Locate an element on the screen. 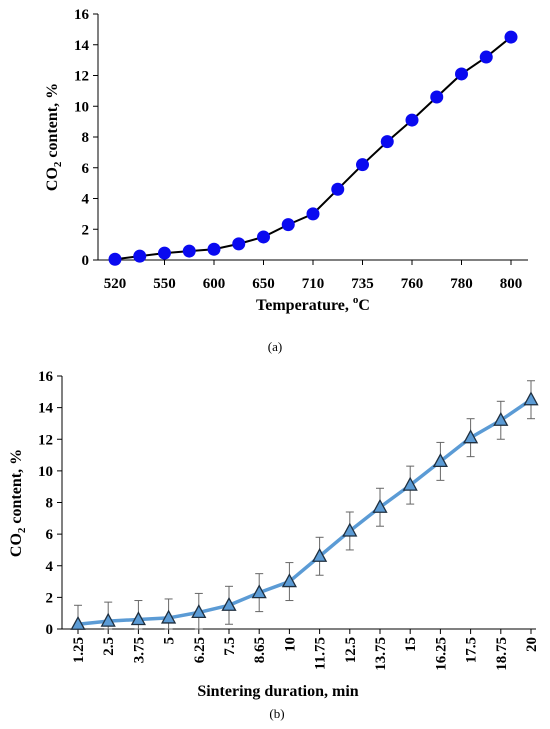 The width and height of the screenshot is (550, 729). panel-a-x-ticks: 520 550 600 650 710 735 760 780 800 is located at coordinates (313, 276).